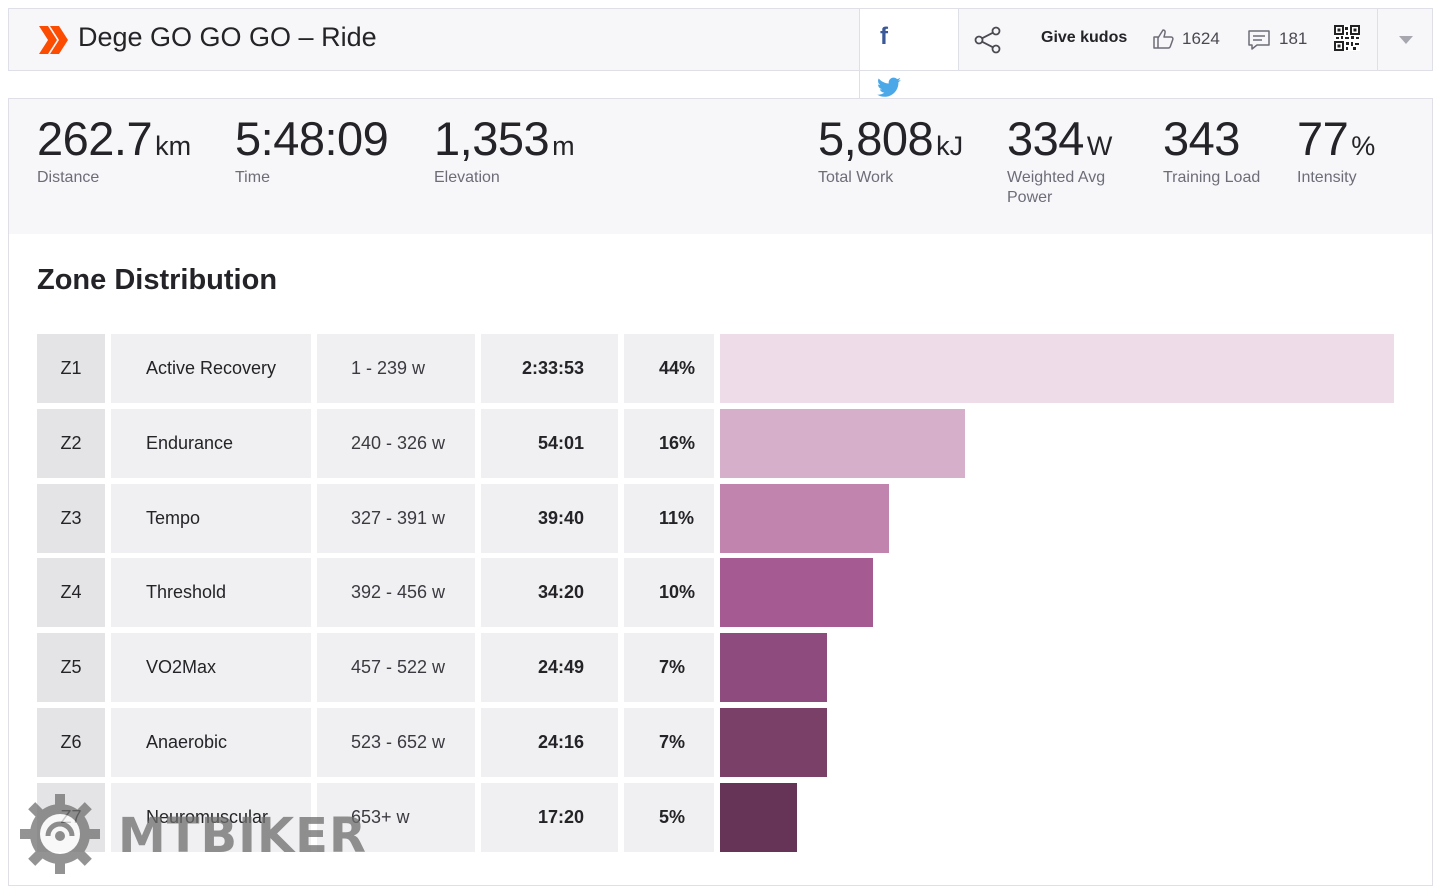 The image size is (1449, 893). I want to click on zone-row: Z1 Active Recovery 1 - 239 w 2:33:53 44%, so click(719, 368).